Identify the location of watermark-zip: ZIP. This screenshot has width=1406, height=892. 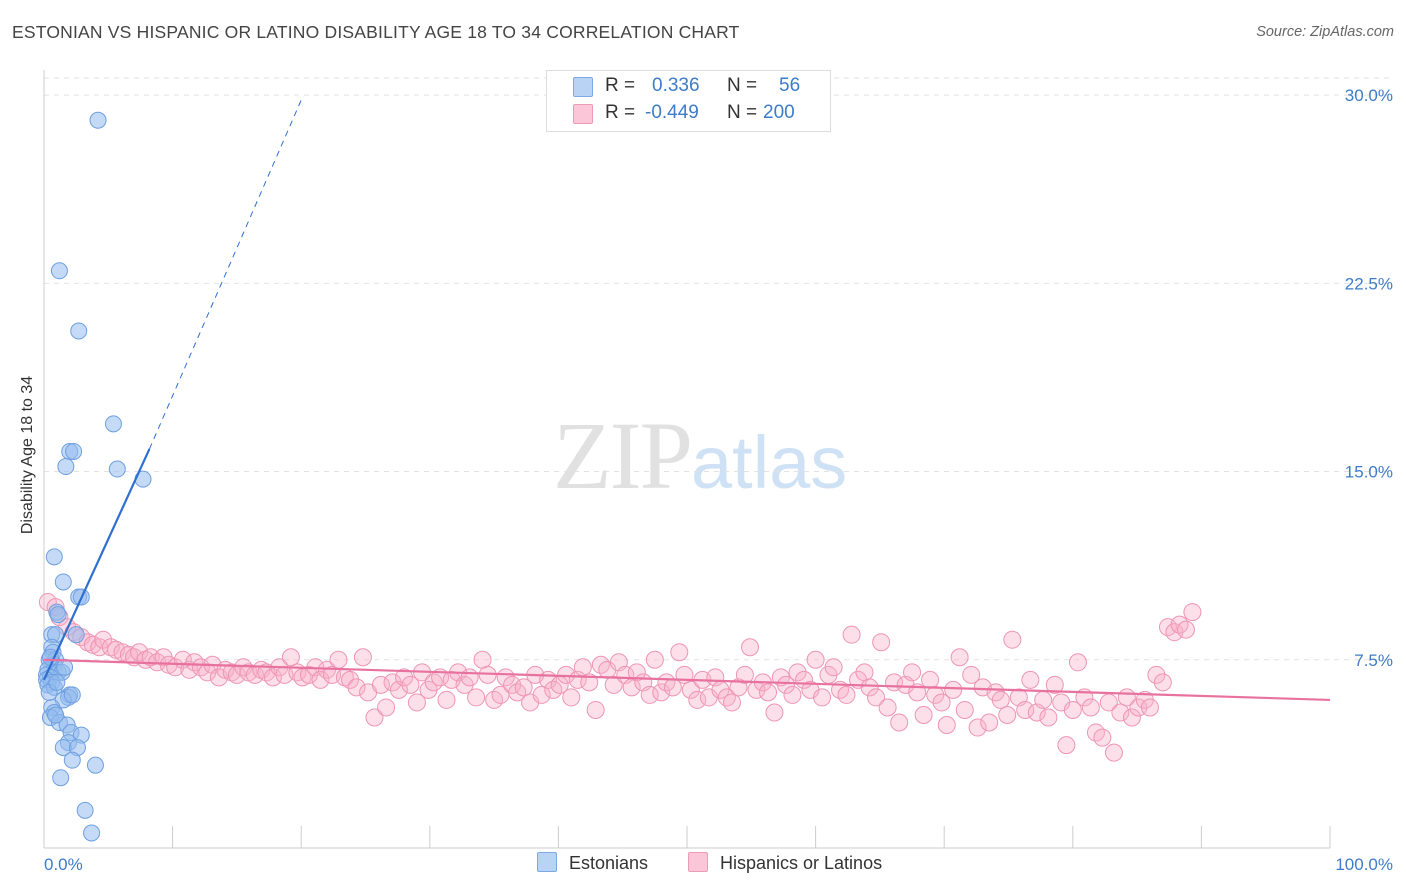
(623, 455).